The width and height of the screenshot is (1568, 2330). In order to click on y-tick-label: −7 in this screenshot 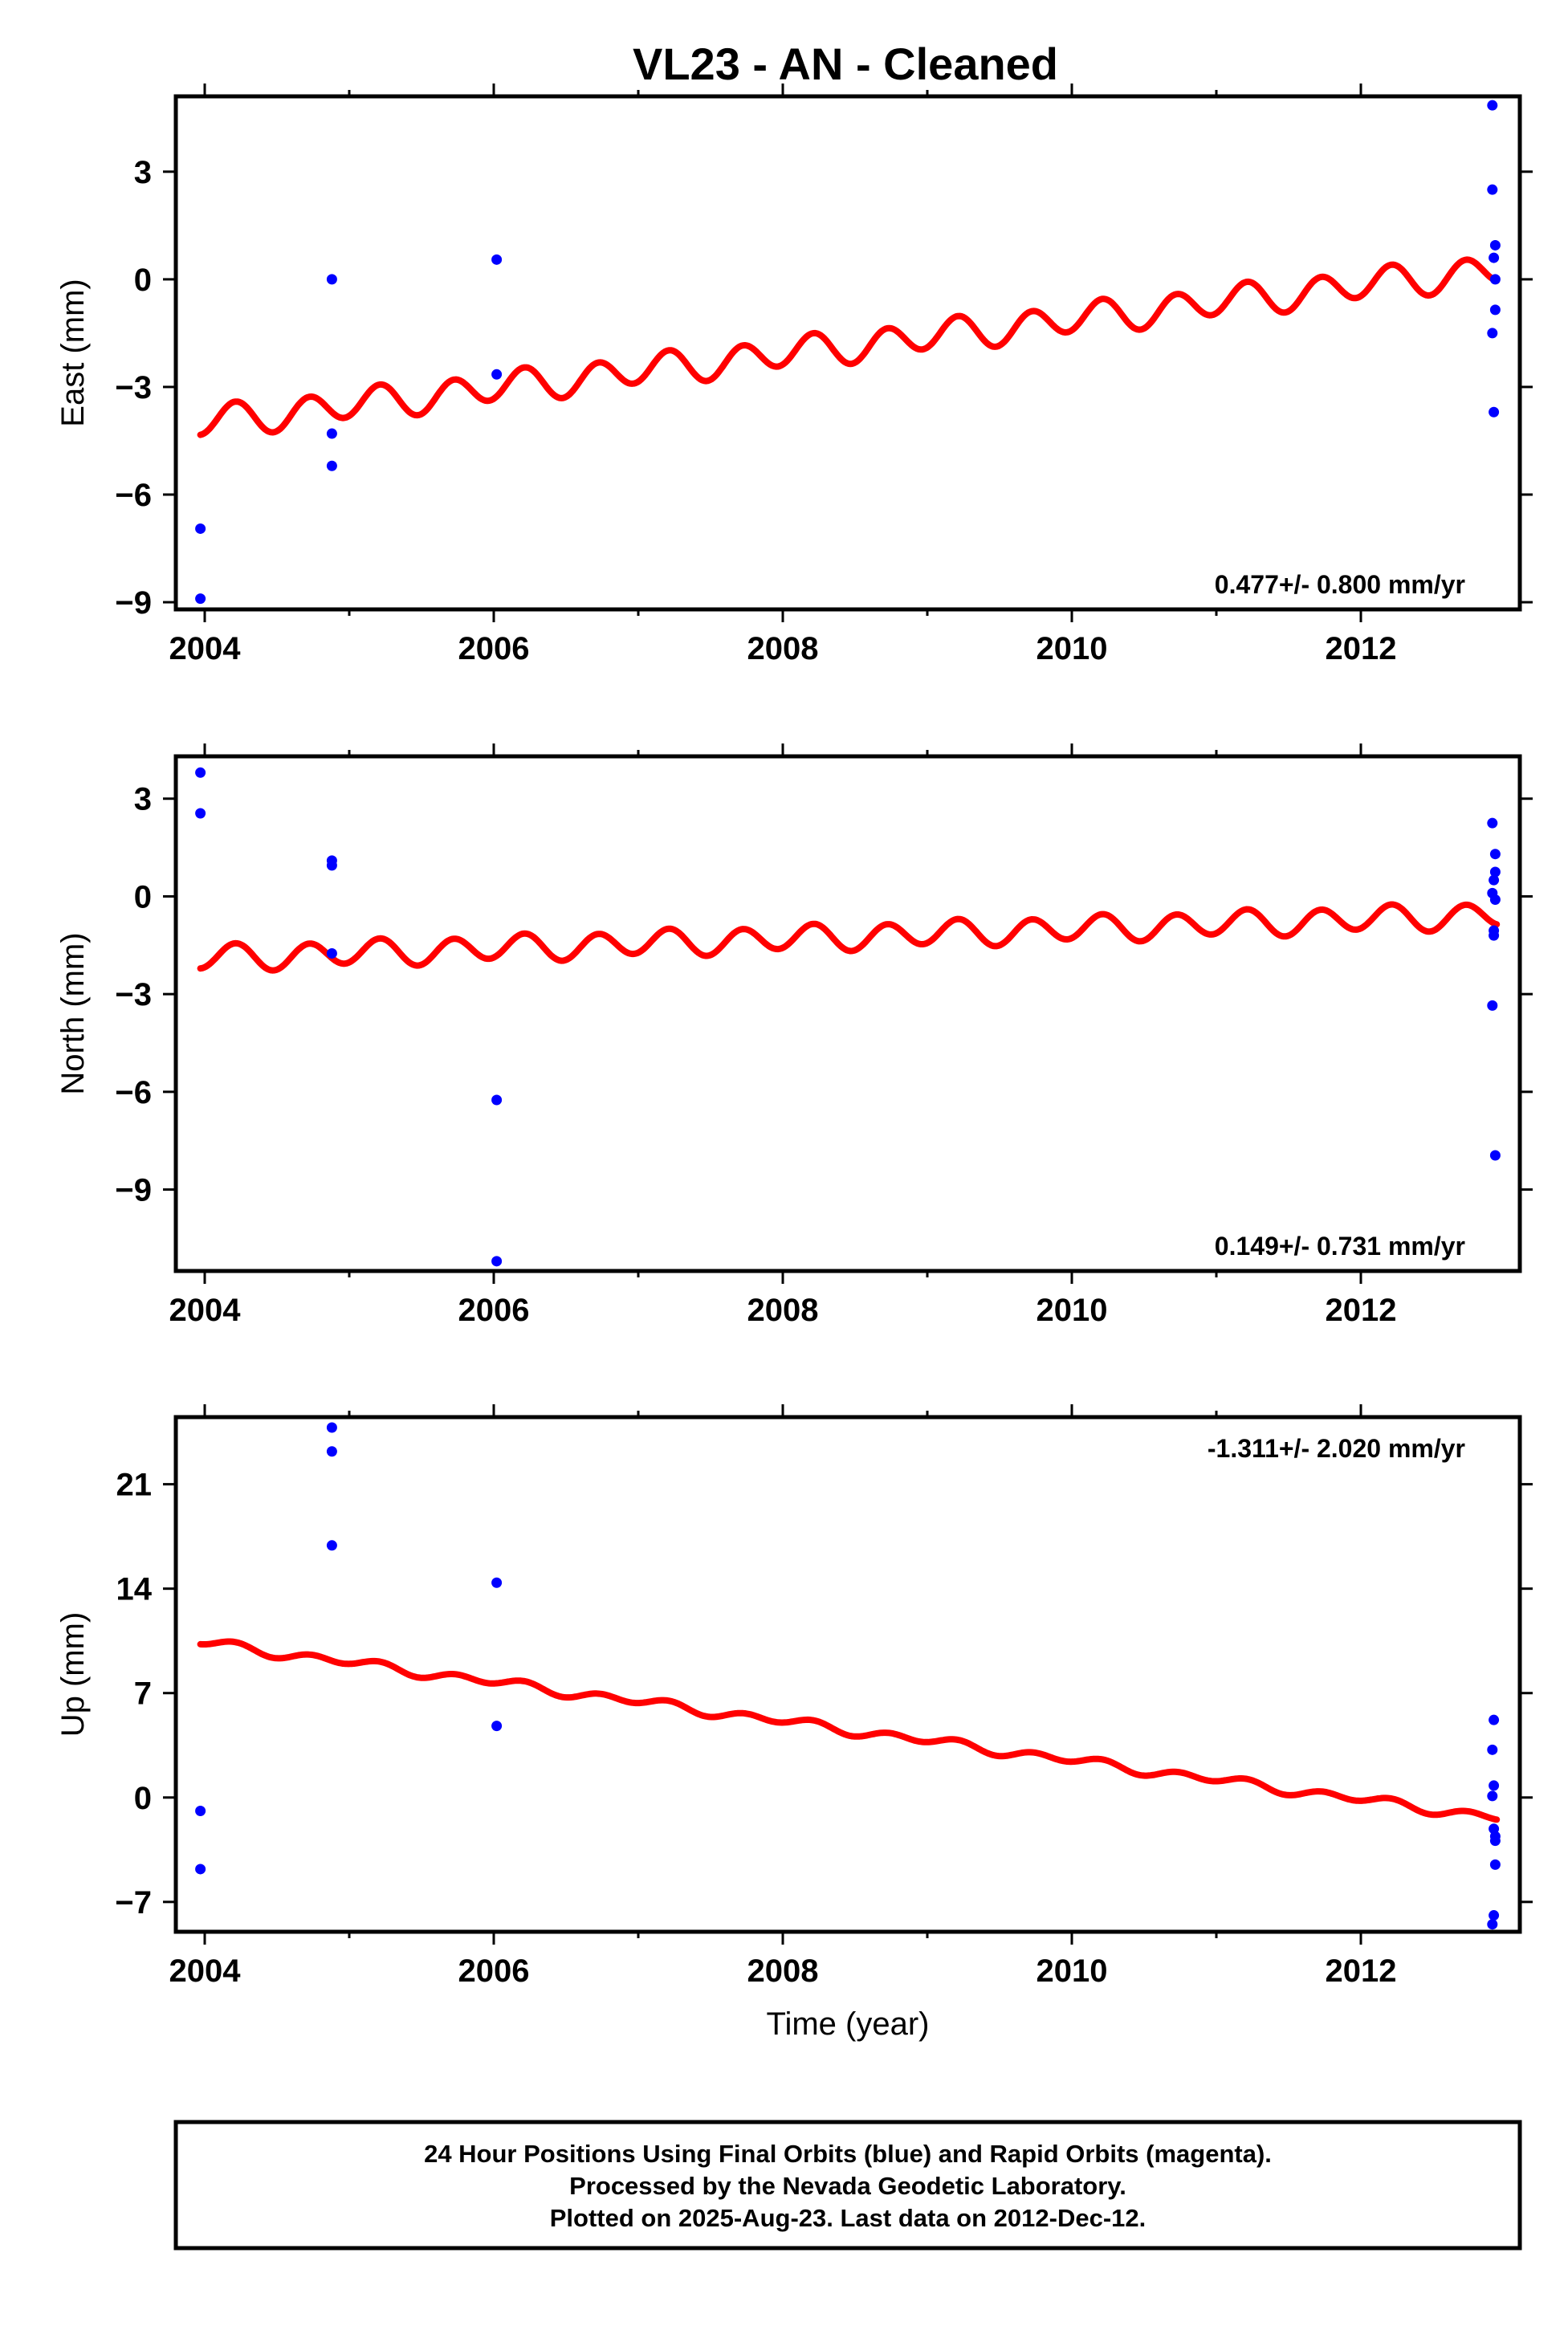, I will do `click(133, 1903)`.